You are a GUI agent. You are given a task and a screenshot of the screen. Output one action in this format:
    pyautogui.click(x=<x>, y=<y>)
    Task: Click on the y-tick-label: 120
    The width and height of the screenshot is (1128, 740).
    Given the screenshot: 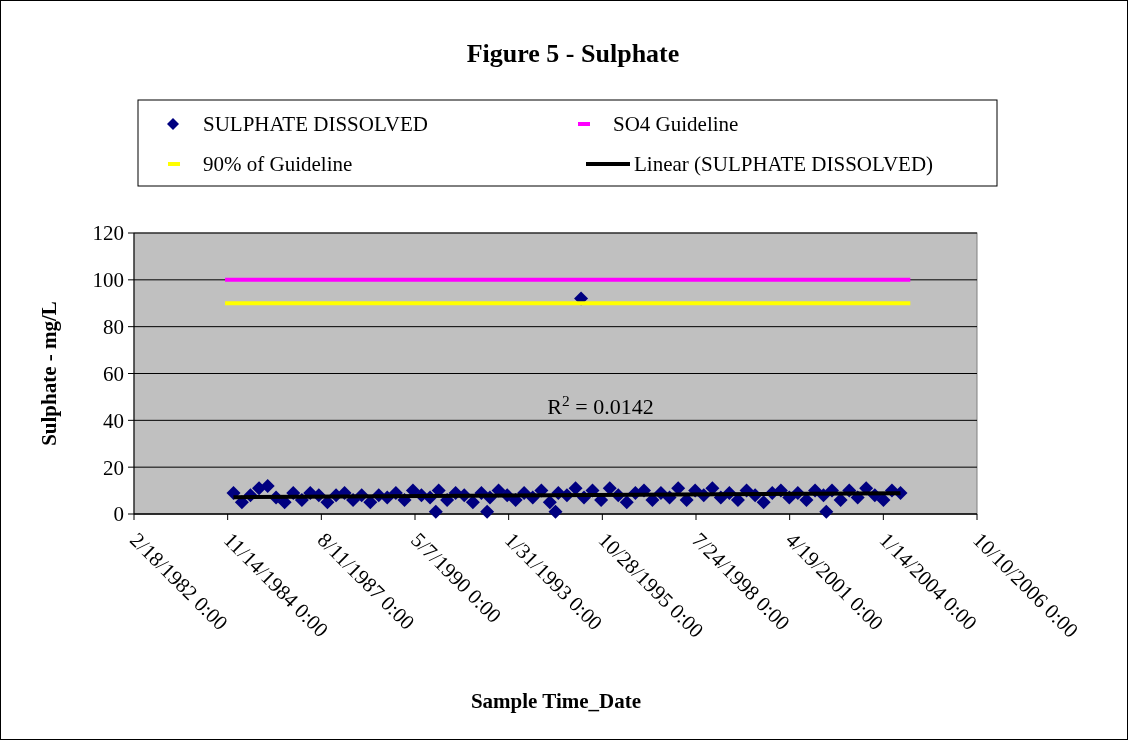 What is the action you would take?
    pyautogui.click(x=108, y=233)
    